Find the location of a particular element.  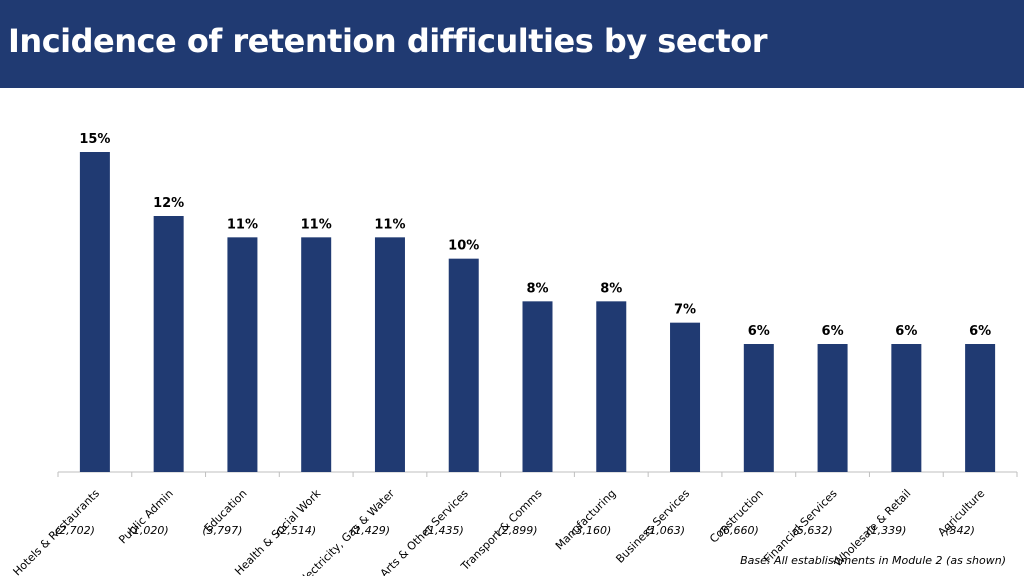

base-count-label: (3,797) is located at coordinates (222, 530).